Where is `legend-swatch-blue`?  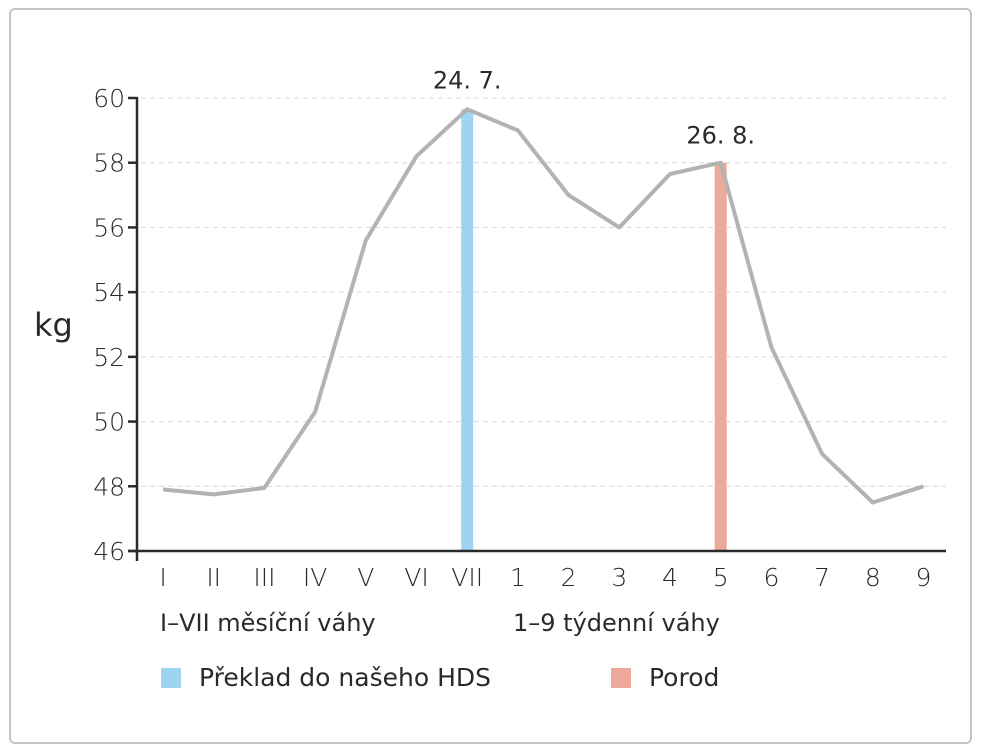 legend-swatch-blue is located at coordinates (171, 677).